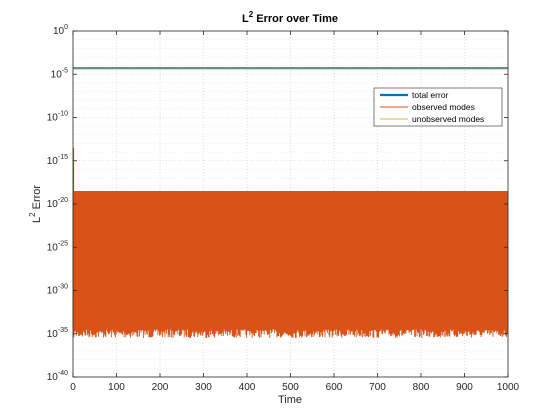 Image resolution: width=560 pixels, height=420 pixels. What do you see at coordinates (116, 387) in the screenshot?
I see `x-tick-label: 100` at bounding box center [116, 387].